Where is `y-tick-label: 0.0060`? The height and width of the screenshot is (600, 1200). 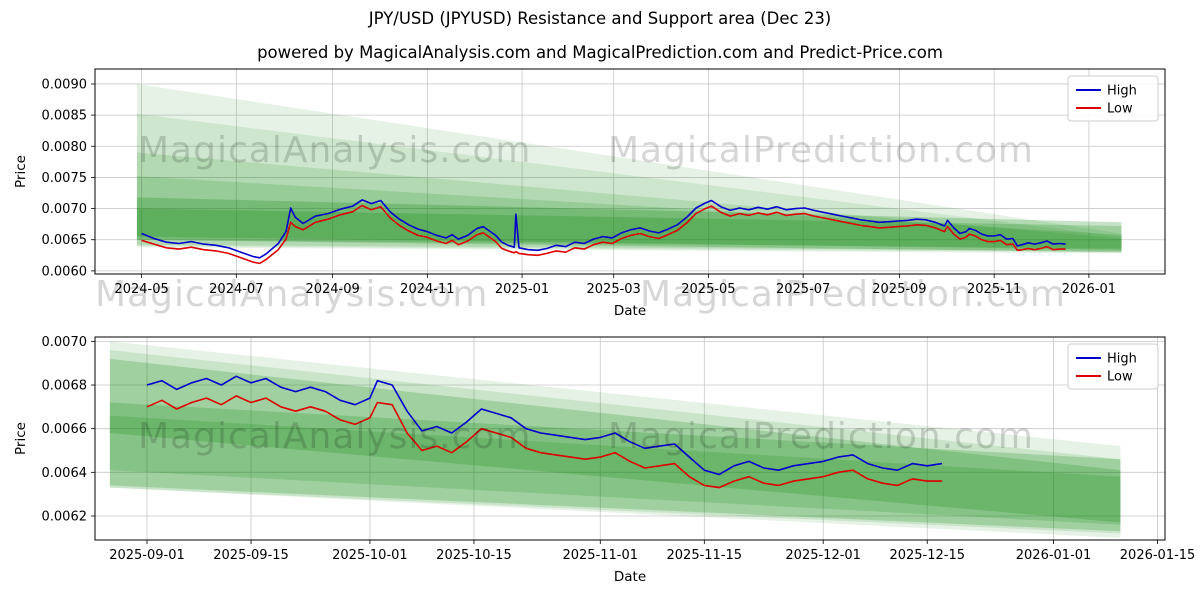 y-tick-label: 0.0060 is located at coordinates (65, 271).